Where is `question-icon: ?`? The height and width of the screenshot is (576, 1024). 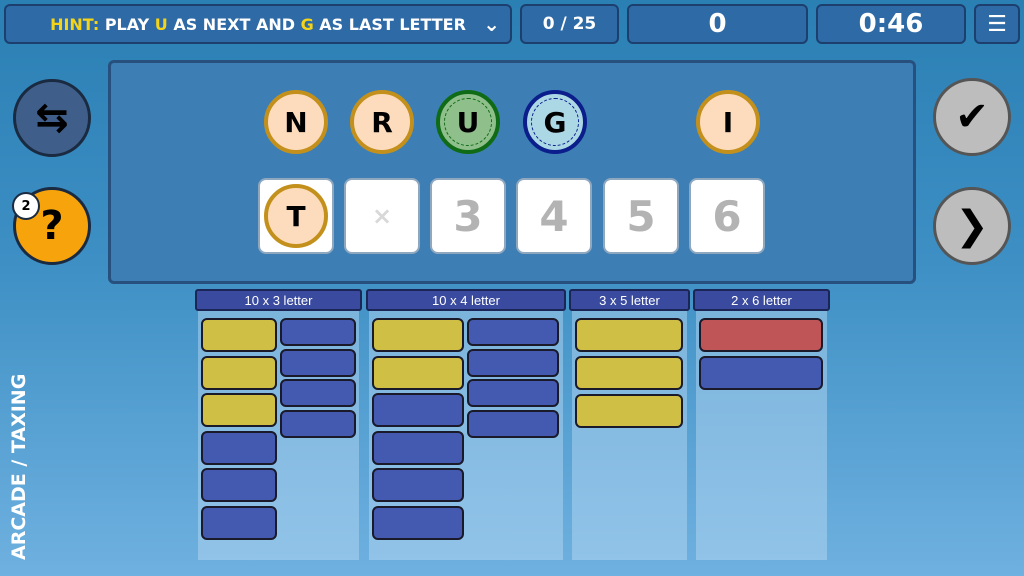 question-icon: ? is located at coordinates (52, 226).